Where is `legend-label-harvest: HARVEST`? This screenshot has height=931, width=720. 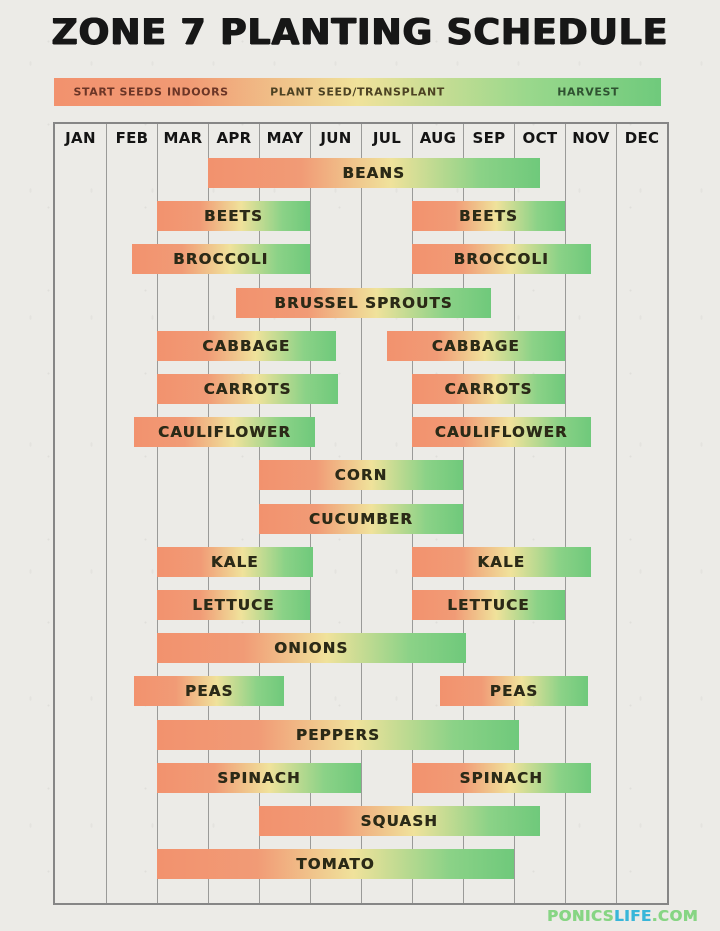
legend-label-harvest: HARVEST is located at coordinates (588, 92).